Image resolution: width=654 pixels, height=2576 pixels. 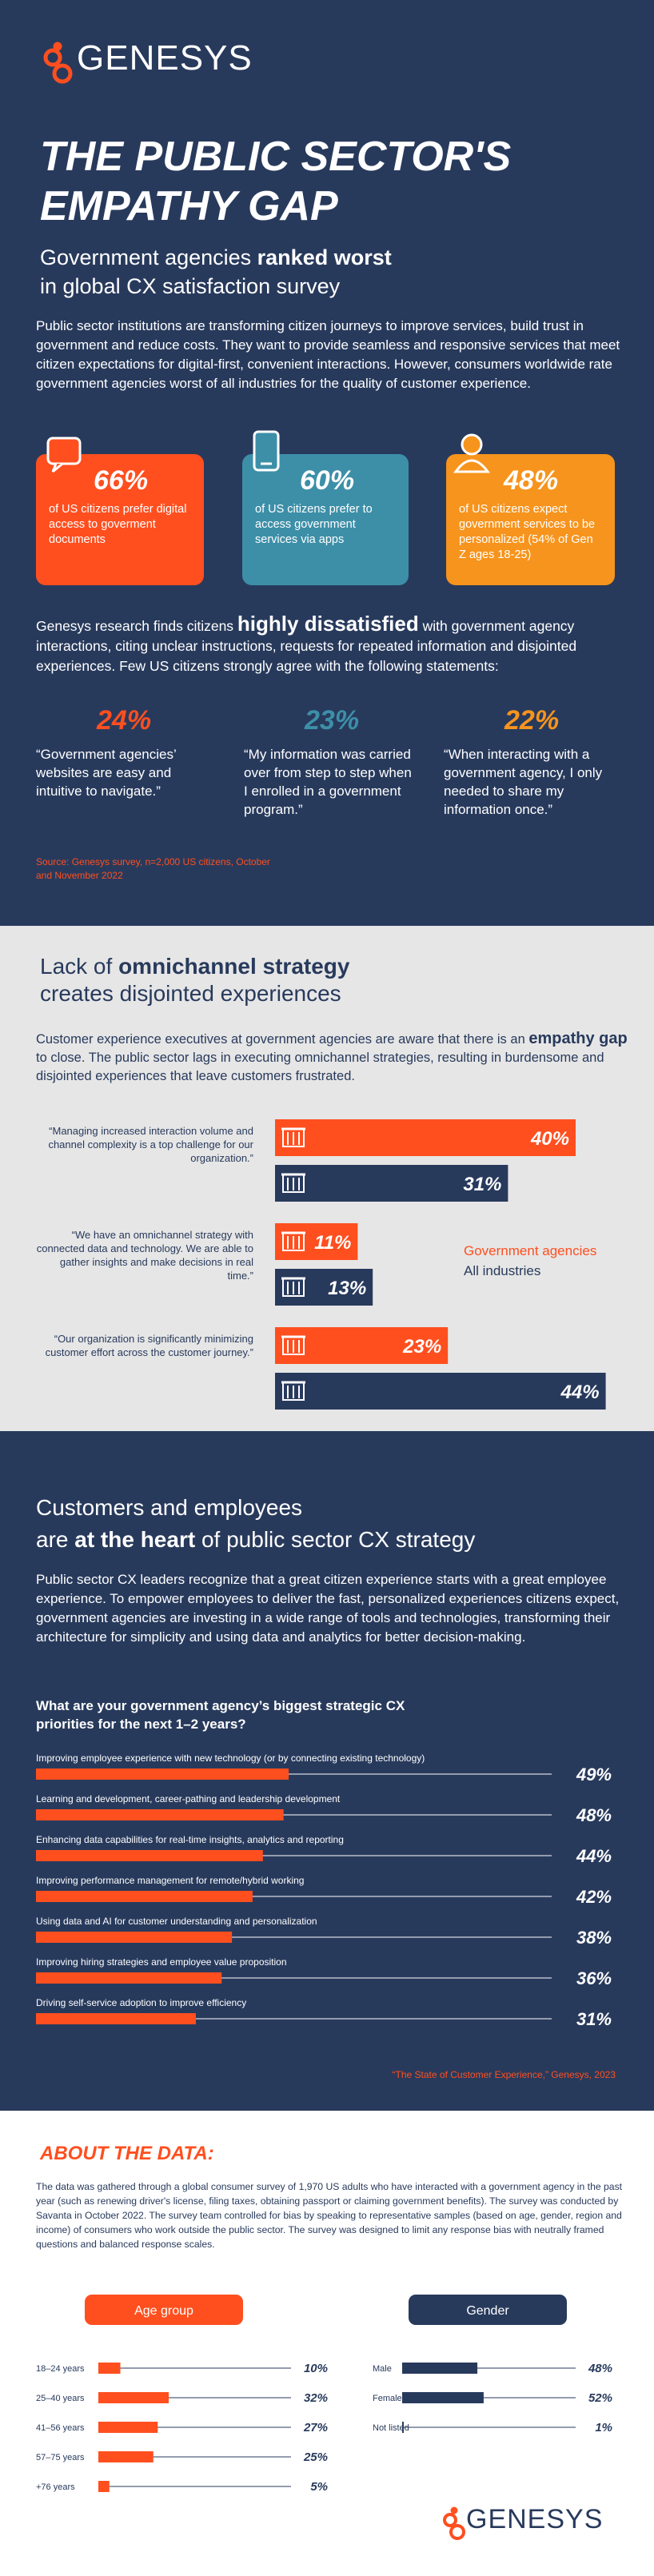 What do you see at coordinates (335, 1539) in the screenshot?
I see `heading-part: of public sector CX strategy` at bounding box center [335, 1539].